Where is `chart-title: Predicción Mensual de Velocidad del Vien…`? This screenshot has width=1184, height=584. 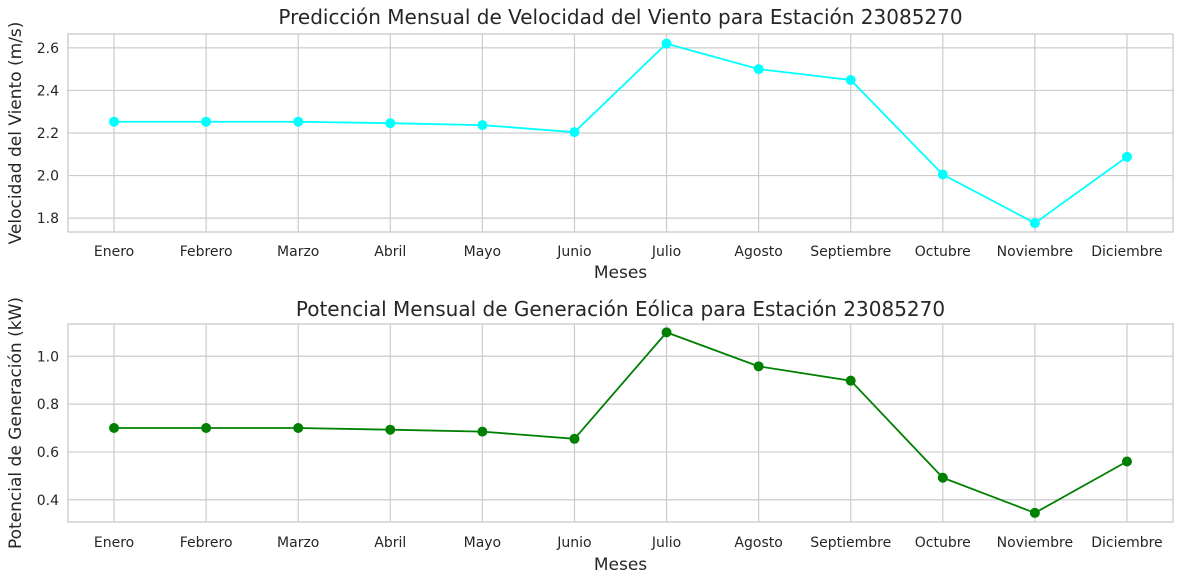 chart-title: Predicción Mensual de Velocidad del Vien… is located at coordinates (620, 17).